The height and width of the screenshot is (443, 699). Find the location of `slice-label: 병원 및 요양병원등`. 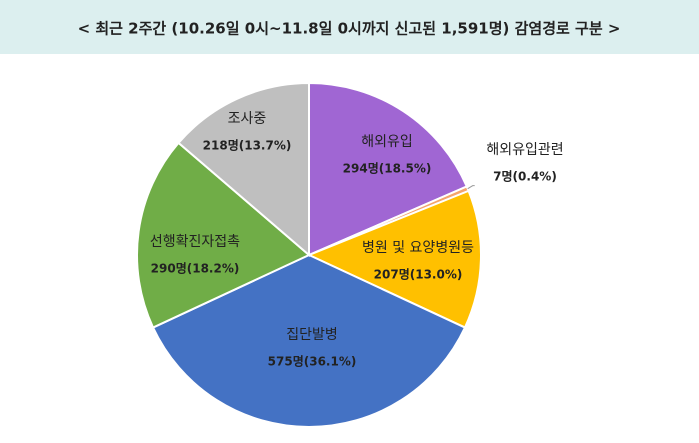

slice-label: 병원 및 요양병원등 is located at coordinates (418, 248).